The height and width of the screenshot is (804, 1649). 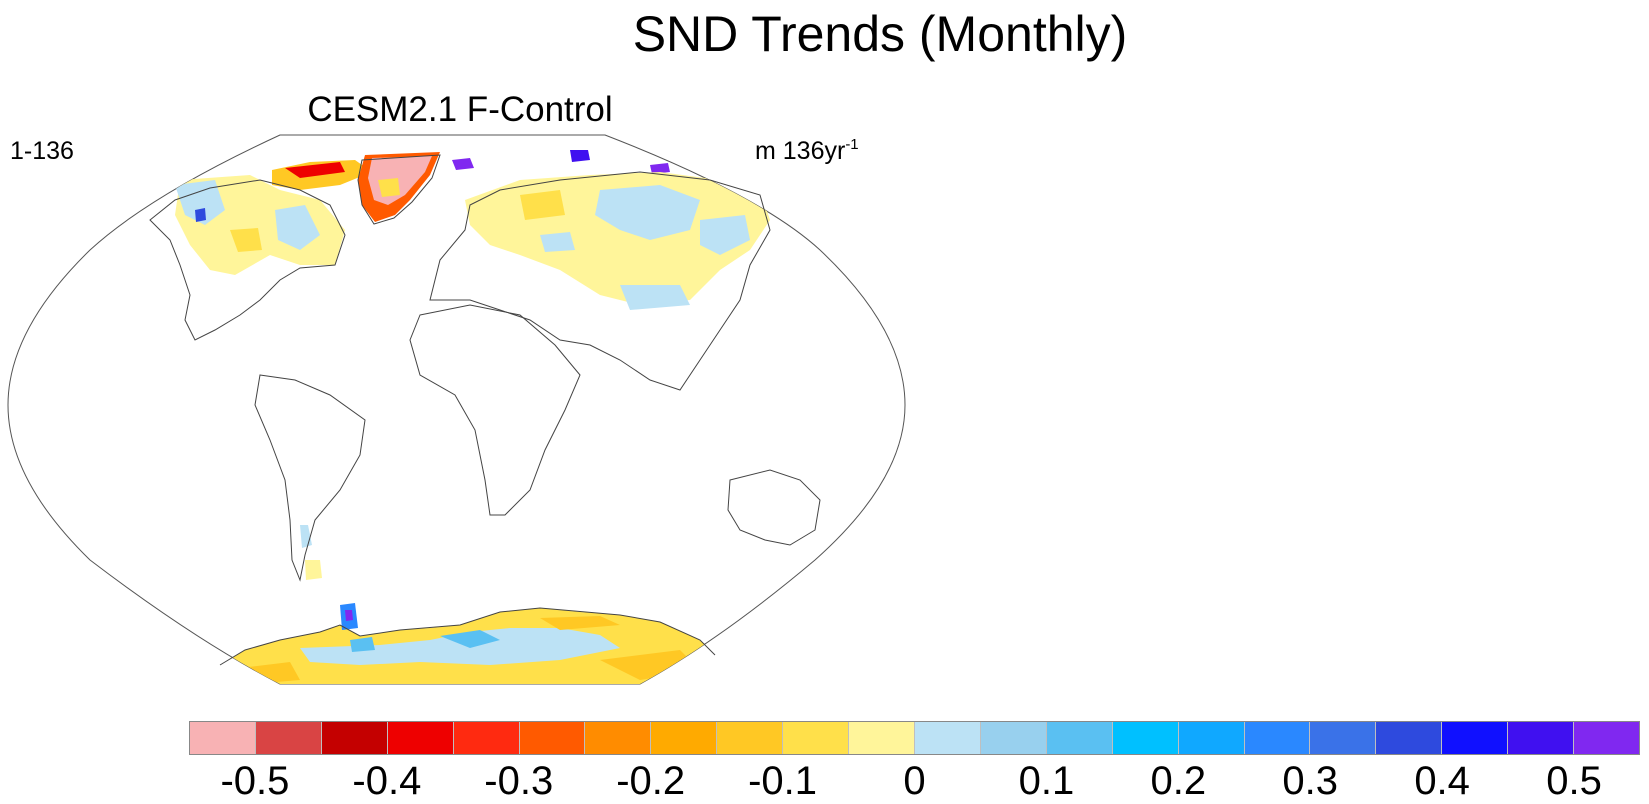 What do you see at coordinates (852, 144) in the screenshot?
I see `units-exponent: -1` at bounding box center [852, 144].